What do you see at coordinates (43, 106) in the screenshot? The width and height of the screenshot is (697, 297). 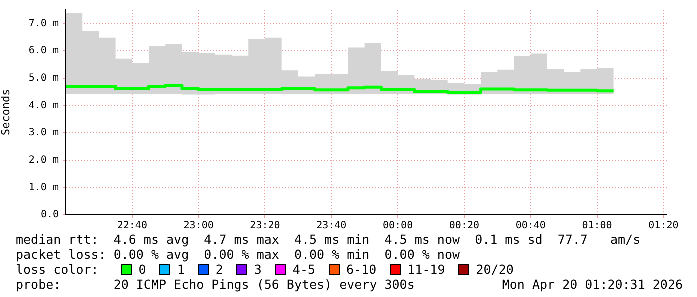 I see `y-tick-label: 4.0 m` at bounding box center [43, 106].